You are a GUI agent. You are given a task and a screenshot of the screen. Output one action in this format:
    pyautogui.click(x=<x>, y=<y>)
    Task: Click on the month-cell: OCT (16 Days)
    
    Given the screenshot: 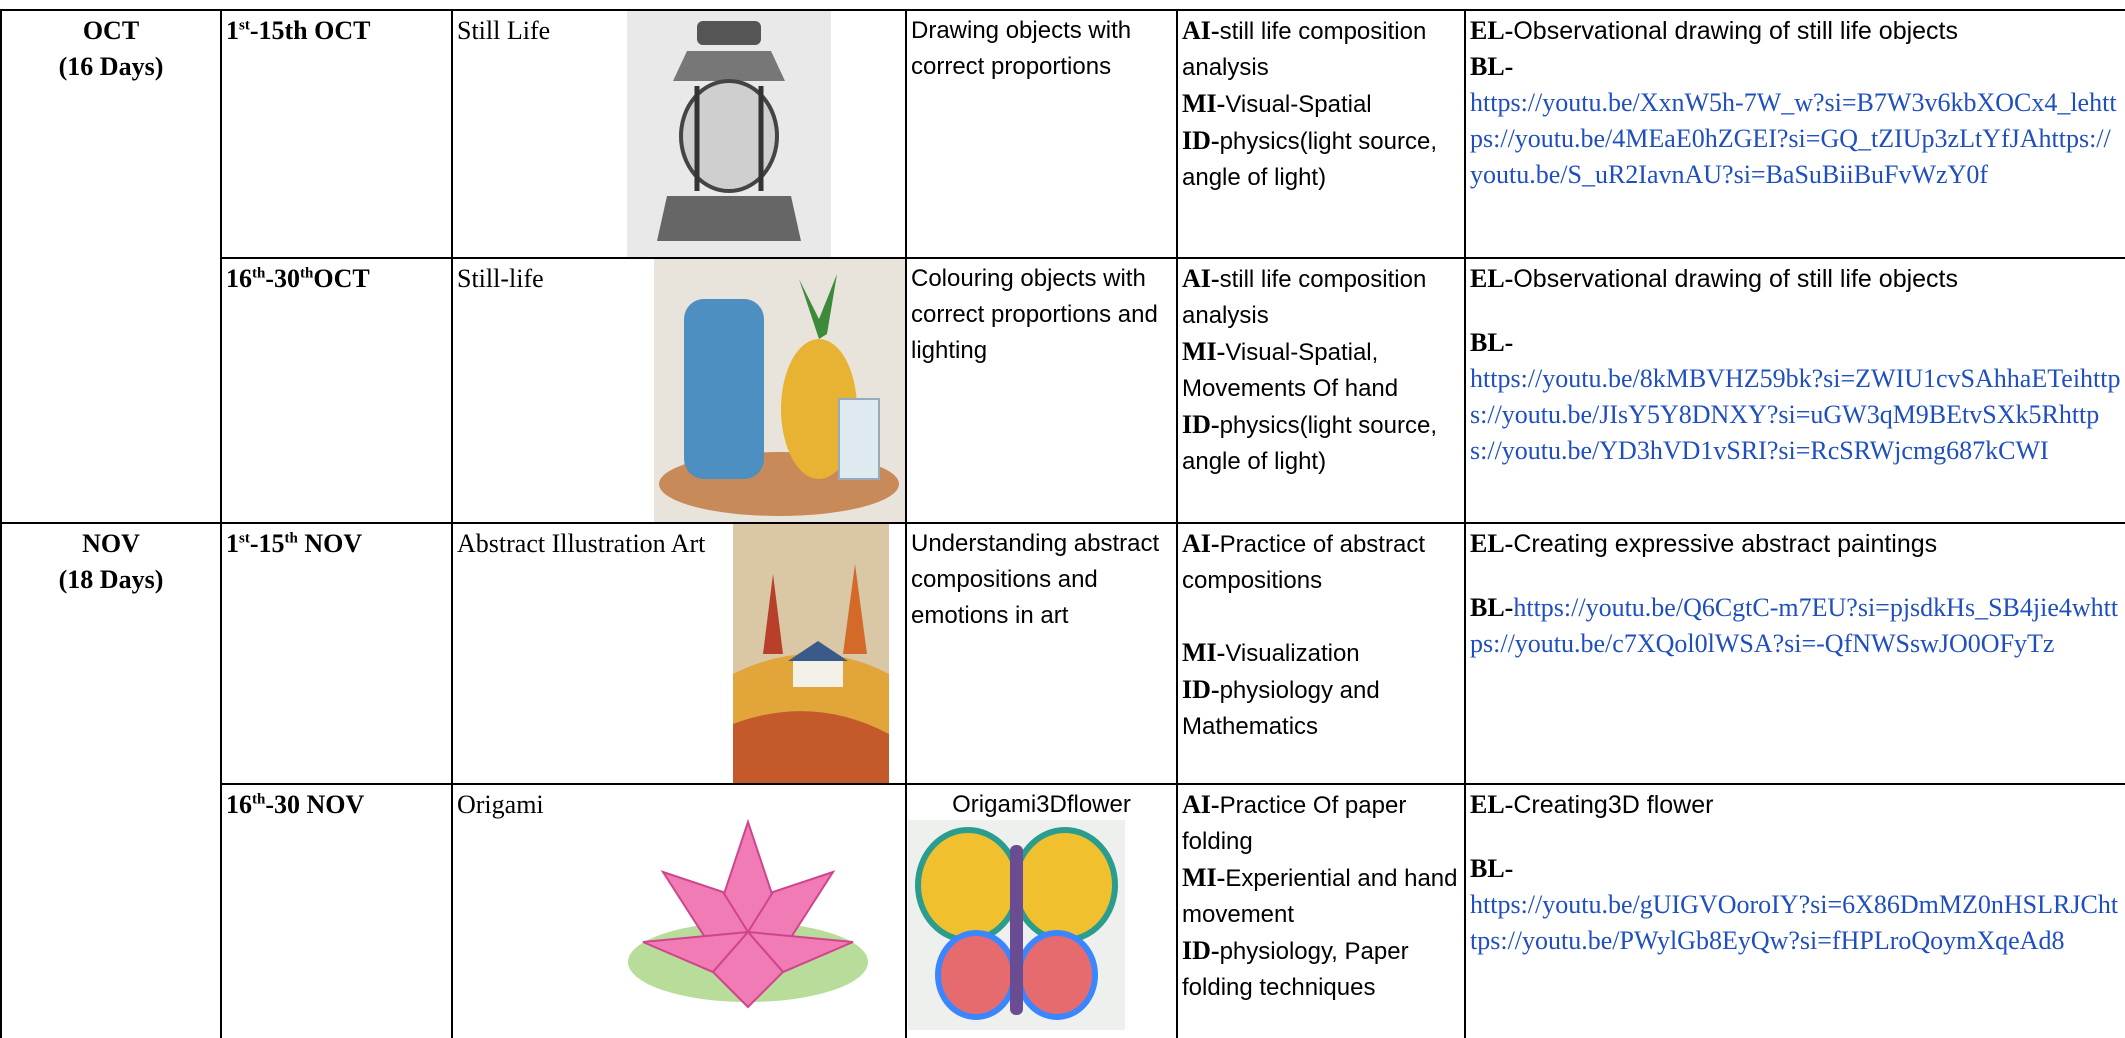 What is the action you would take?
    pyautogui.click(x=111, y=266)
    